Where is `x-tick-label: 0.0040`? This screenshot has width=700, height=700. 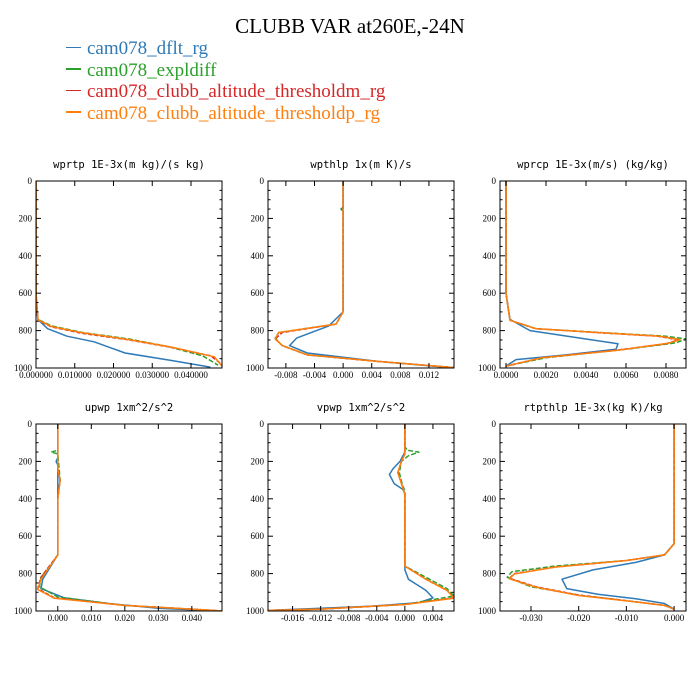
x-tick-label: 0.0040 is located at coordinates (586, 375).